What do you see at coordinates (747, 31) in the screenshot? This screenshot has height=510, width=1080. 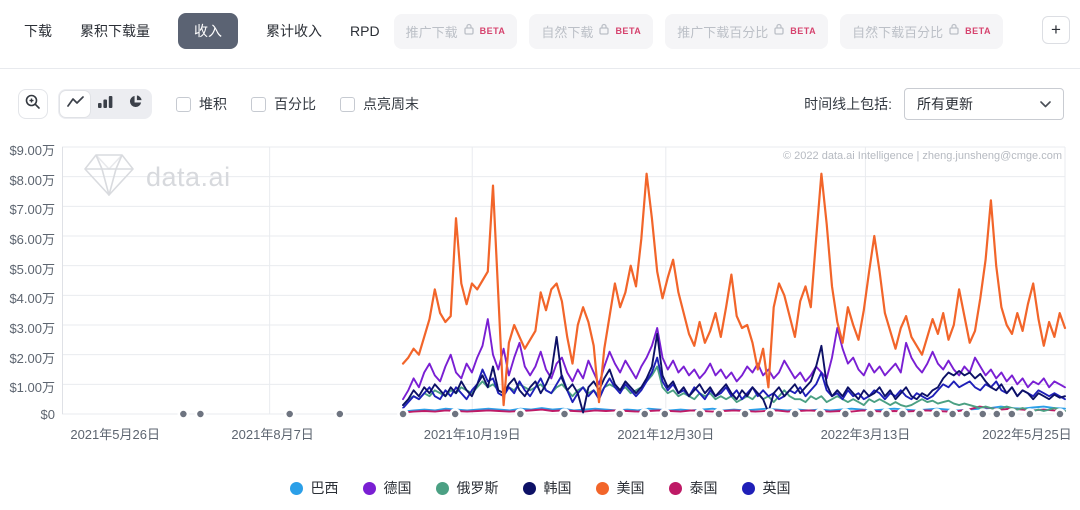 I see `tab-beta-metric-2: 推广下载百分比 BETA` at bounding box center [747, 31].